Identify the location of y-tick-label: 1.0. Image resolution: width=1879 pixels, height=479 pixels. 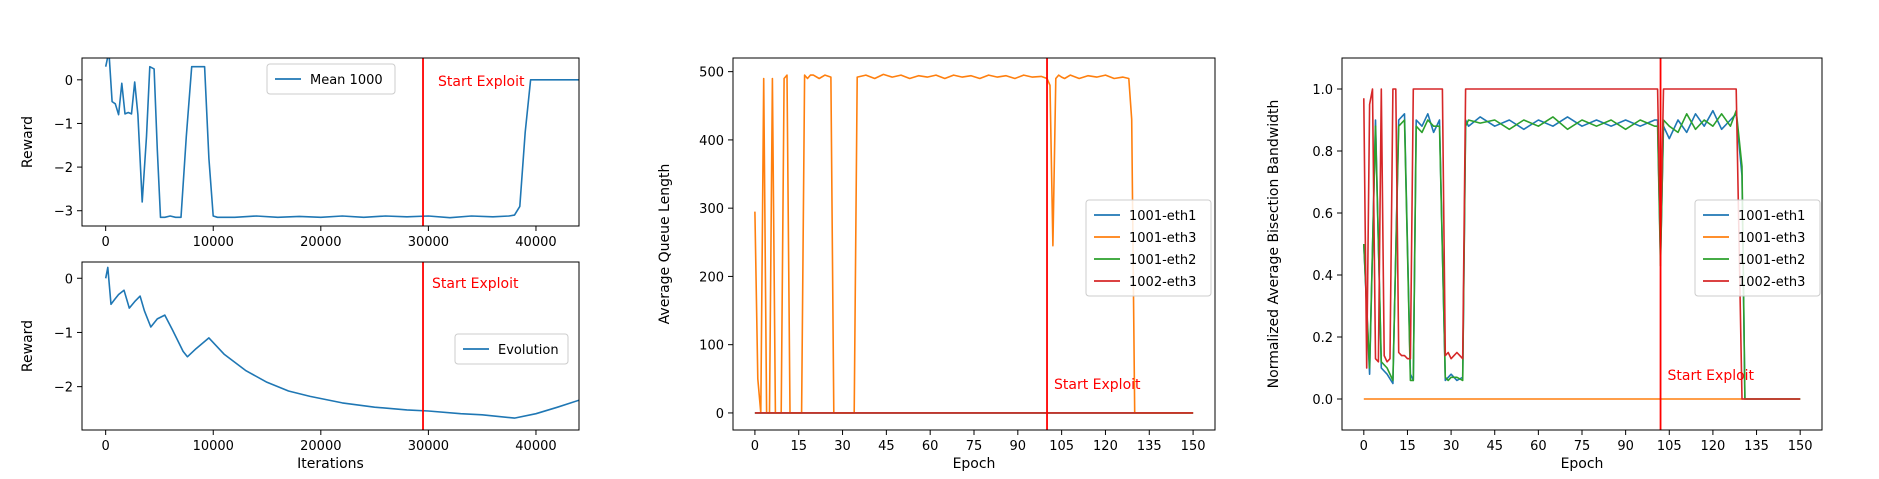
(1322, 90).